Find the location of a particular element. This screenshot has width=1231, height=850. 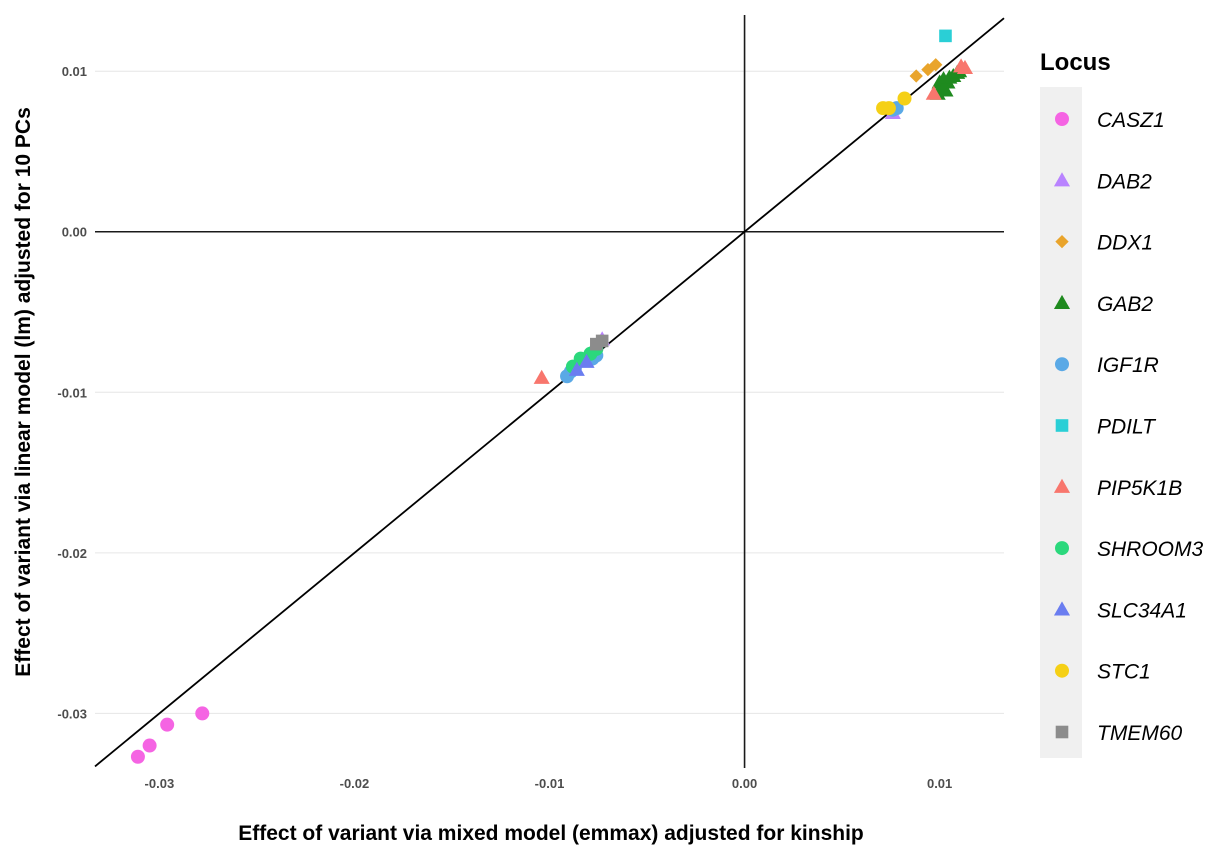

legend-item-tmem60: TMEM60 is located at coordinates (1119, 733).